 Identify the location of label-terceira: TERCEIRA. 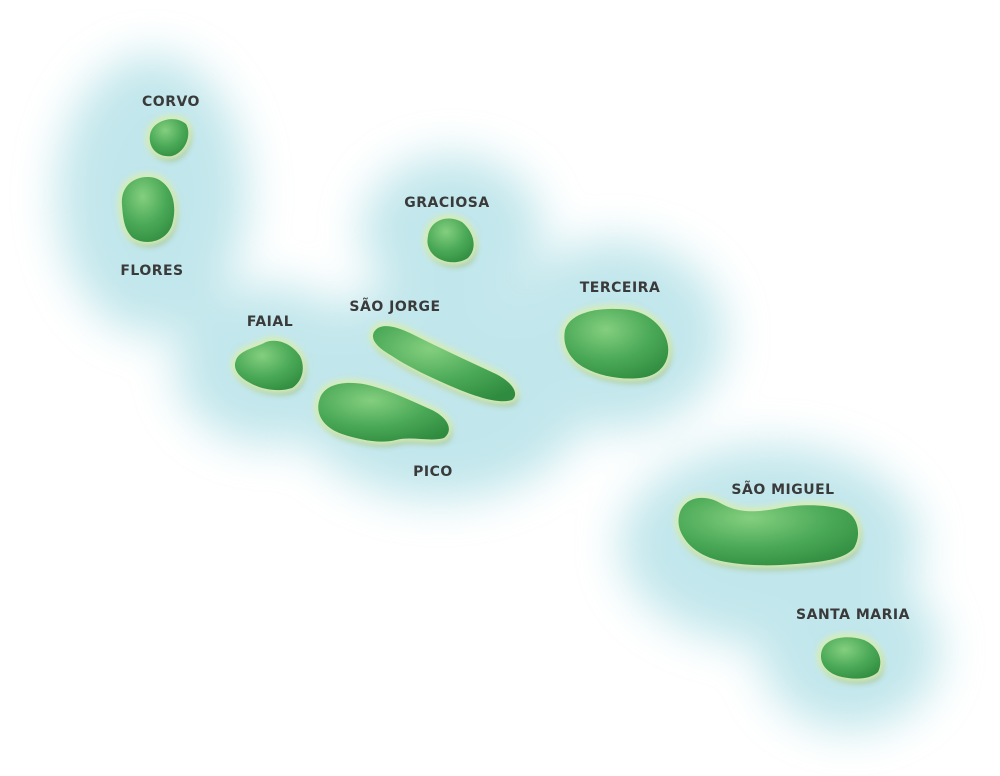
(620, 288).